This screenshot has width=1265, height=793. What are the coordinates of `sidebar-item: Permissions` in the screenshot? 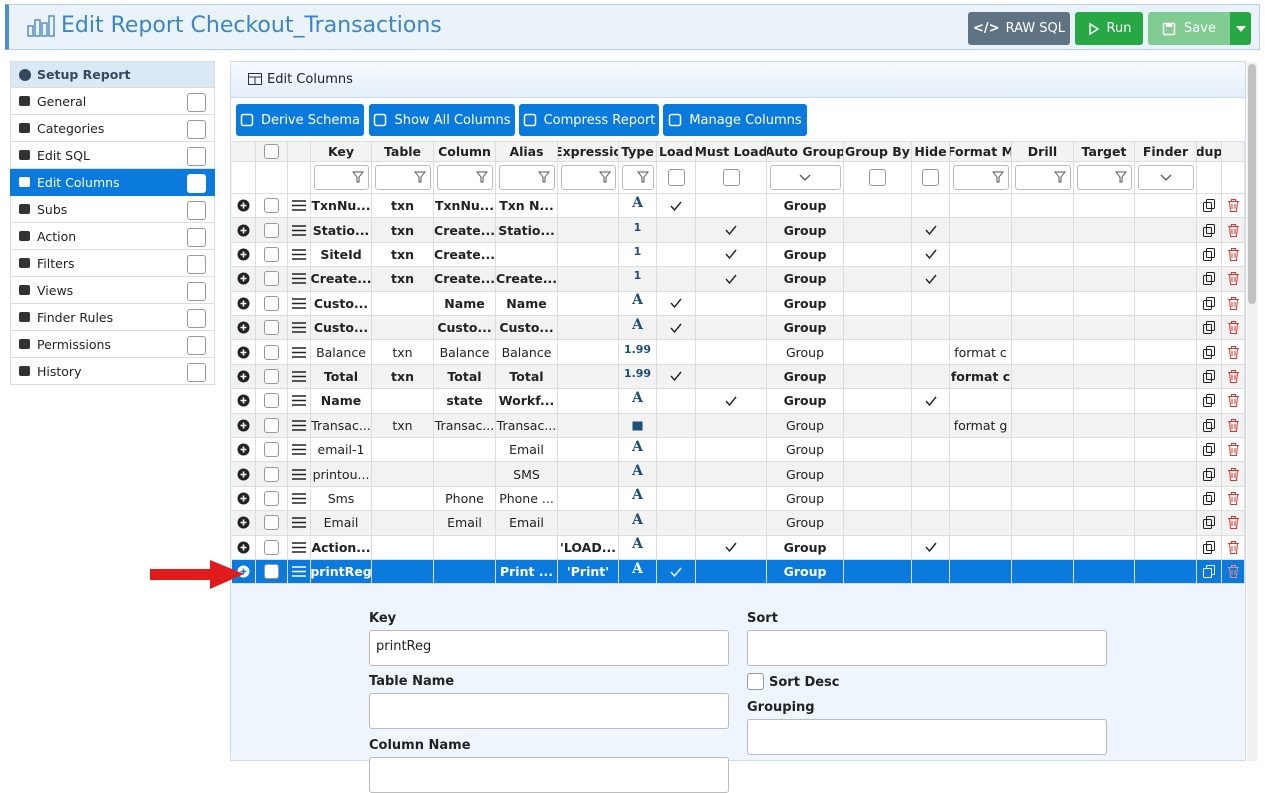 It's located at (112, 344).